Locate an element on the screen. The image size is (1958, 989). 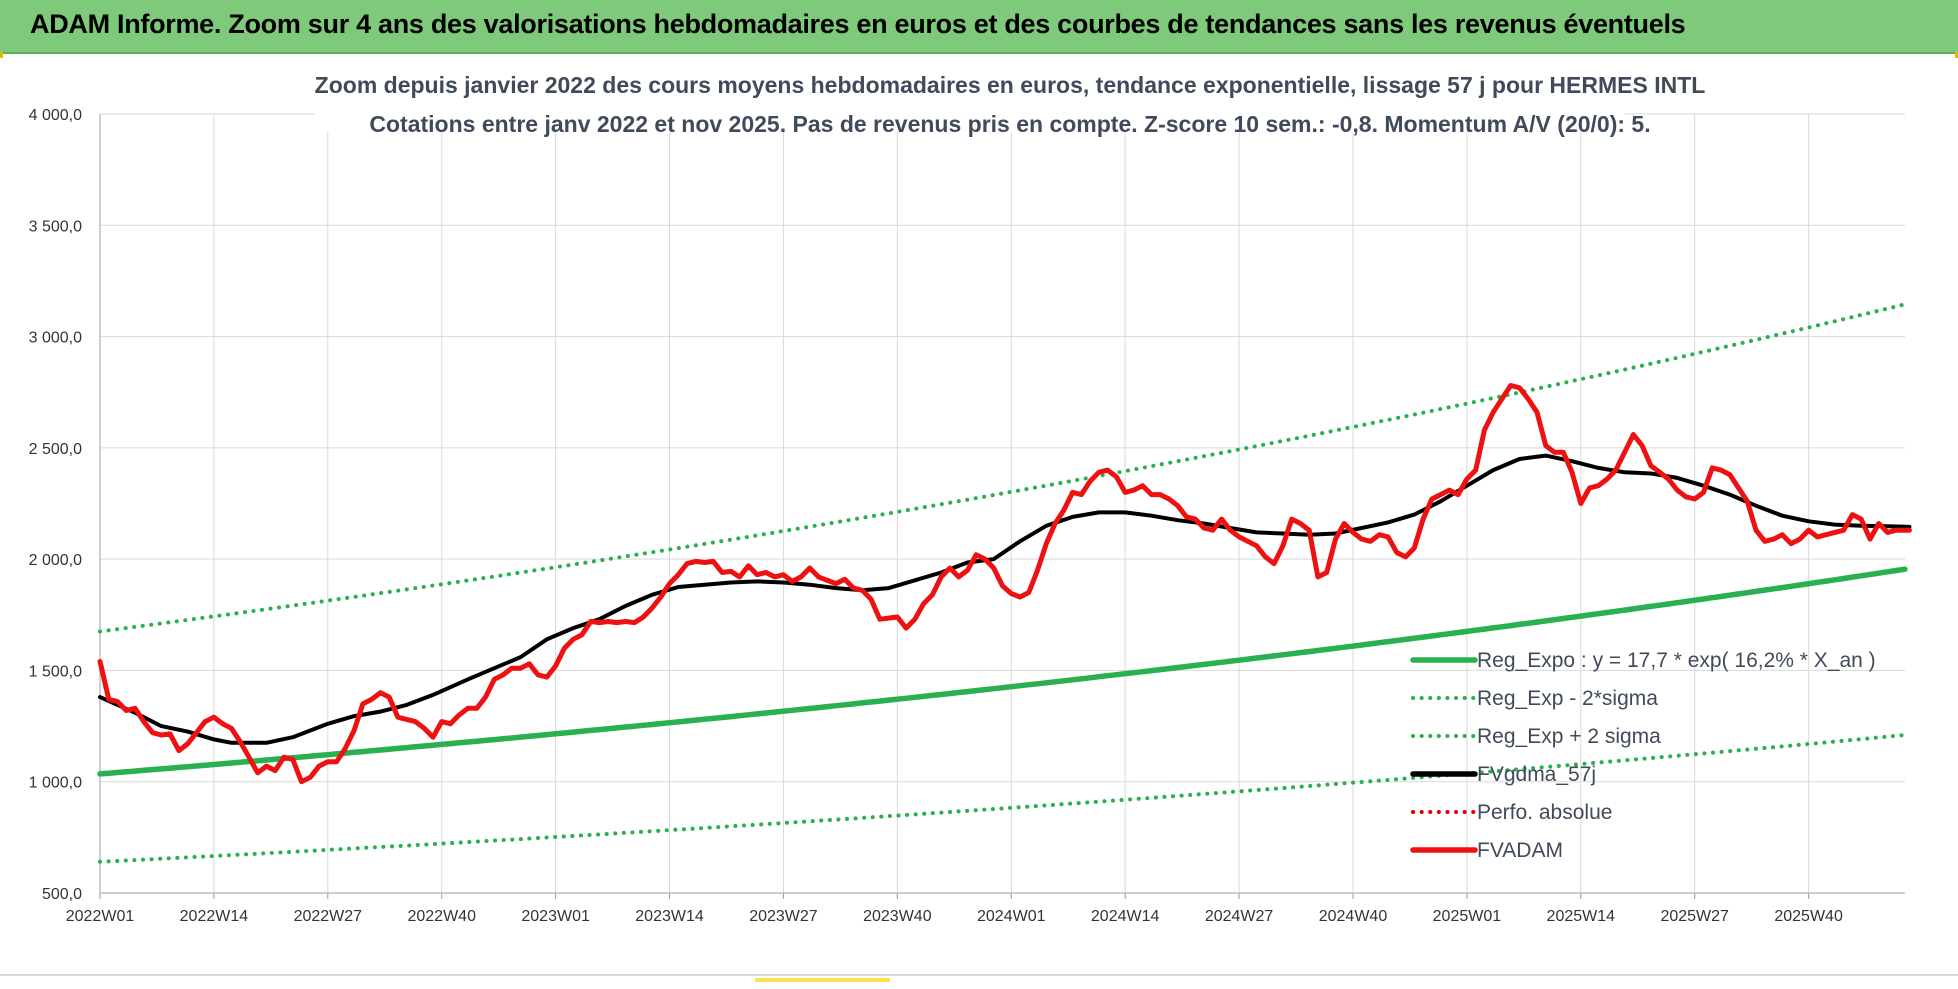
x-tick-label: 2025W27 is located at coordinates (1694, 916).